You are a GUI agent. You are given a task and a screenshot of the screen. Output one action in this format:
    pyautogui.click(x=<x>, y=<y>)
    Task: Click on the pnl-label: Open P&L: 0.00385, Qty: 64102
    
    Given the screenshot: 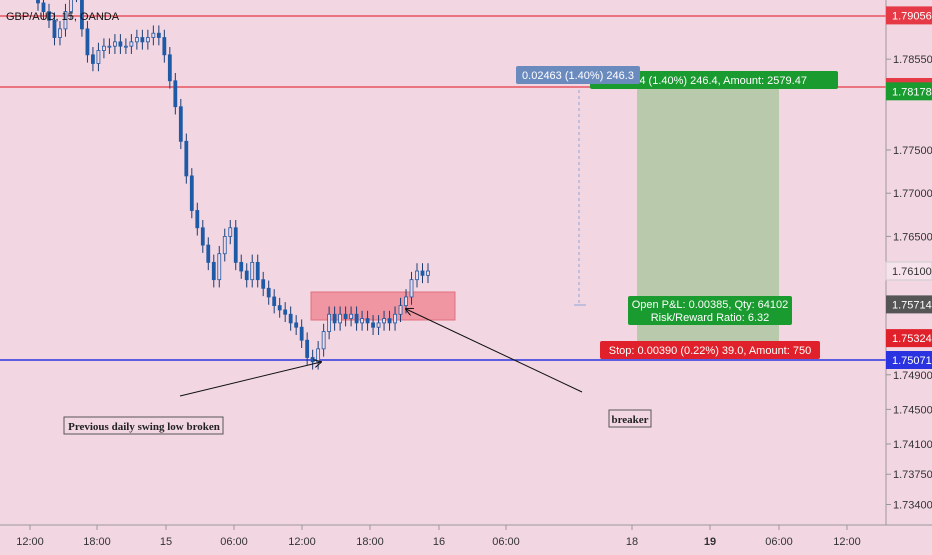 What is the action you would take?
    pyautogui.click(x=710, y=305)
    